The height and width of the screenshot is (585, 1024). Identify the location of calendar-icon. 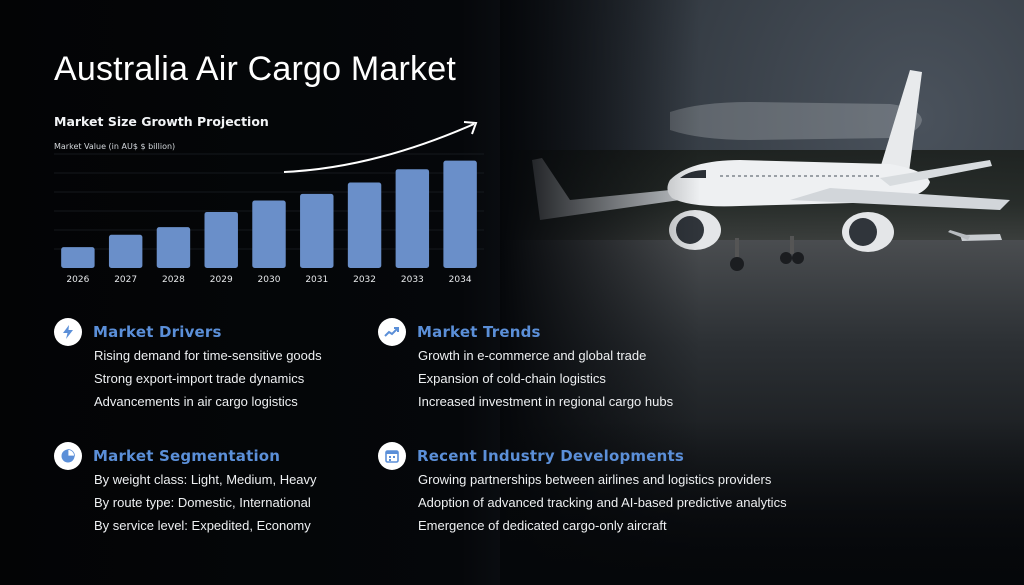
(392, 456).